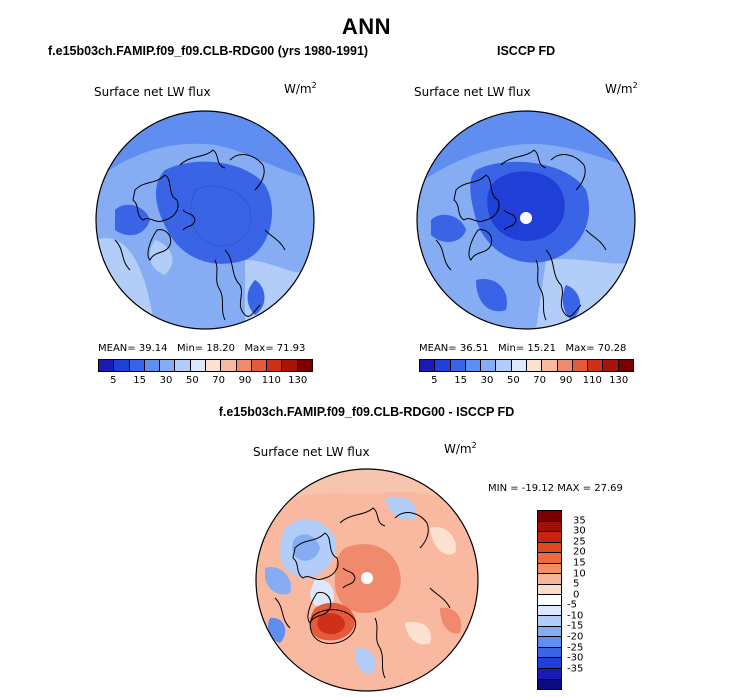 This screenshot has height=697, width=733. I want to click on diff-minmax: MIN = -19.12 MAX = 27.69, so click(555, 488).